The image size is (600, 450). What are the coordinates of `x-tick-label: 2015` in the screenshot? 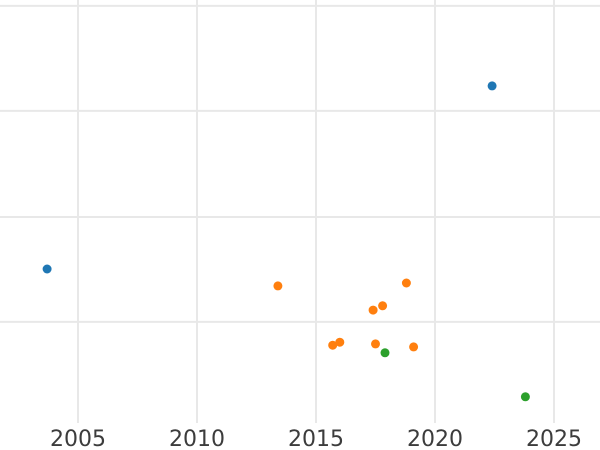 It's located at (316, 438).